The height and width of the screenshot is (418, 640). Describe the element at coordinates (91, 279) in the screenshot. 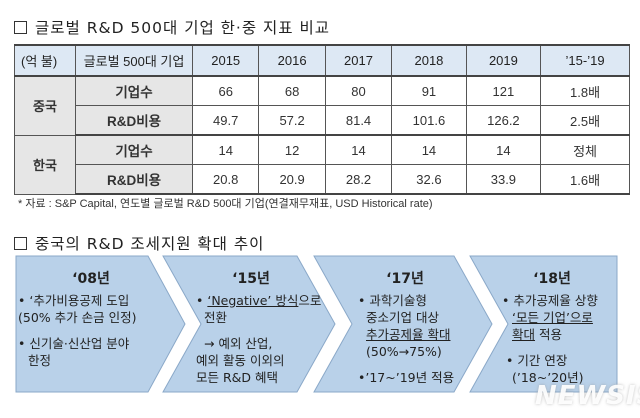

I see `panel-year: ‘08년` at that location.